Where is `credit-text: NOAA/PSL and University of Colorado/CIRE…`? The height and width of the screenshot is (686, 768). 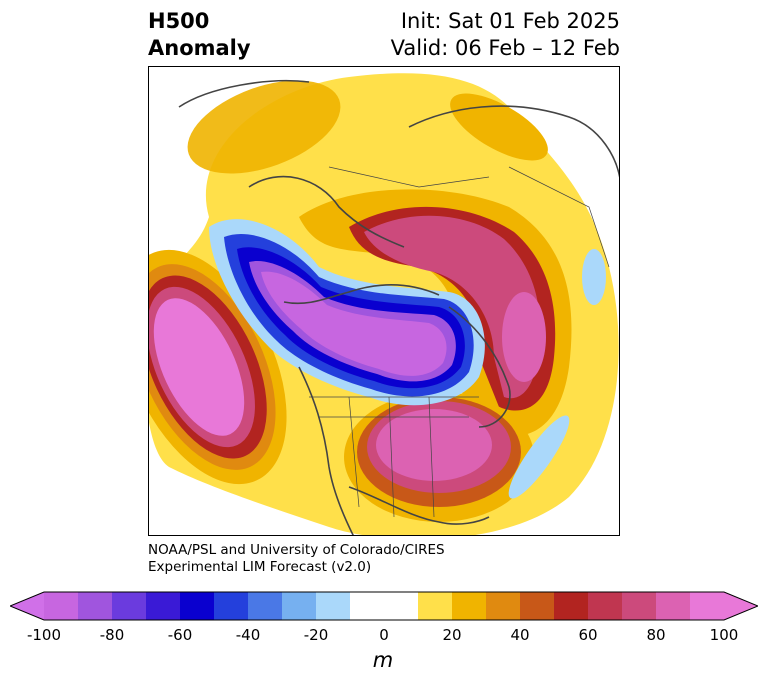 credit-text: NOAA/PSL and University of Colorado/CIRE… is located at coordinates (296, 559).